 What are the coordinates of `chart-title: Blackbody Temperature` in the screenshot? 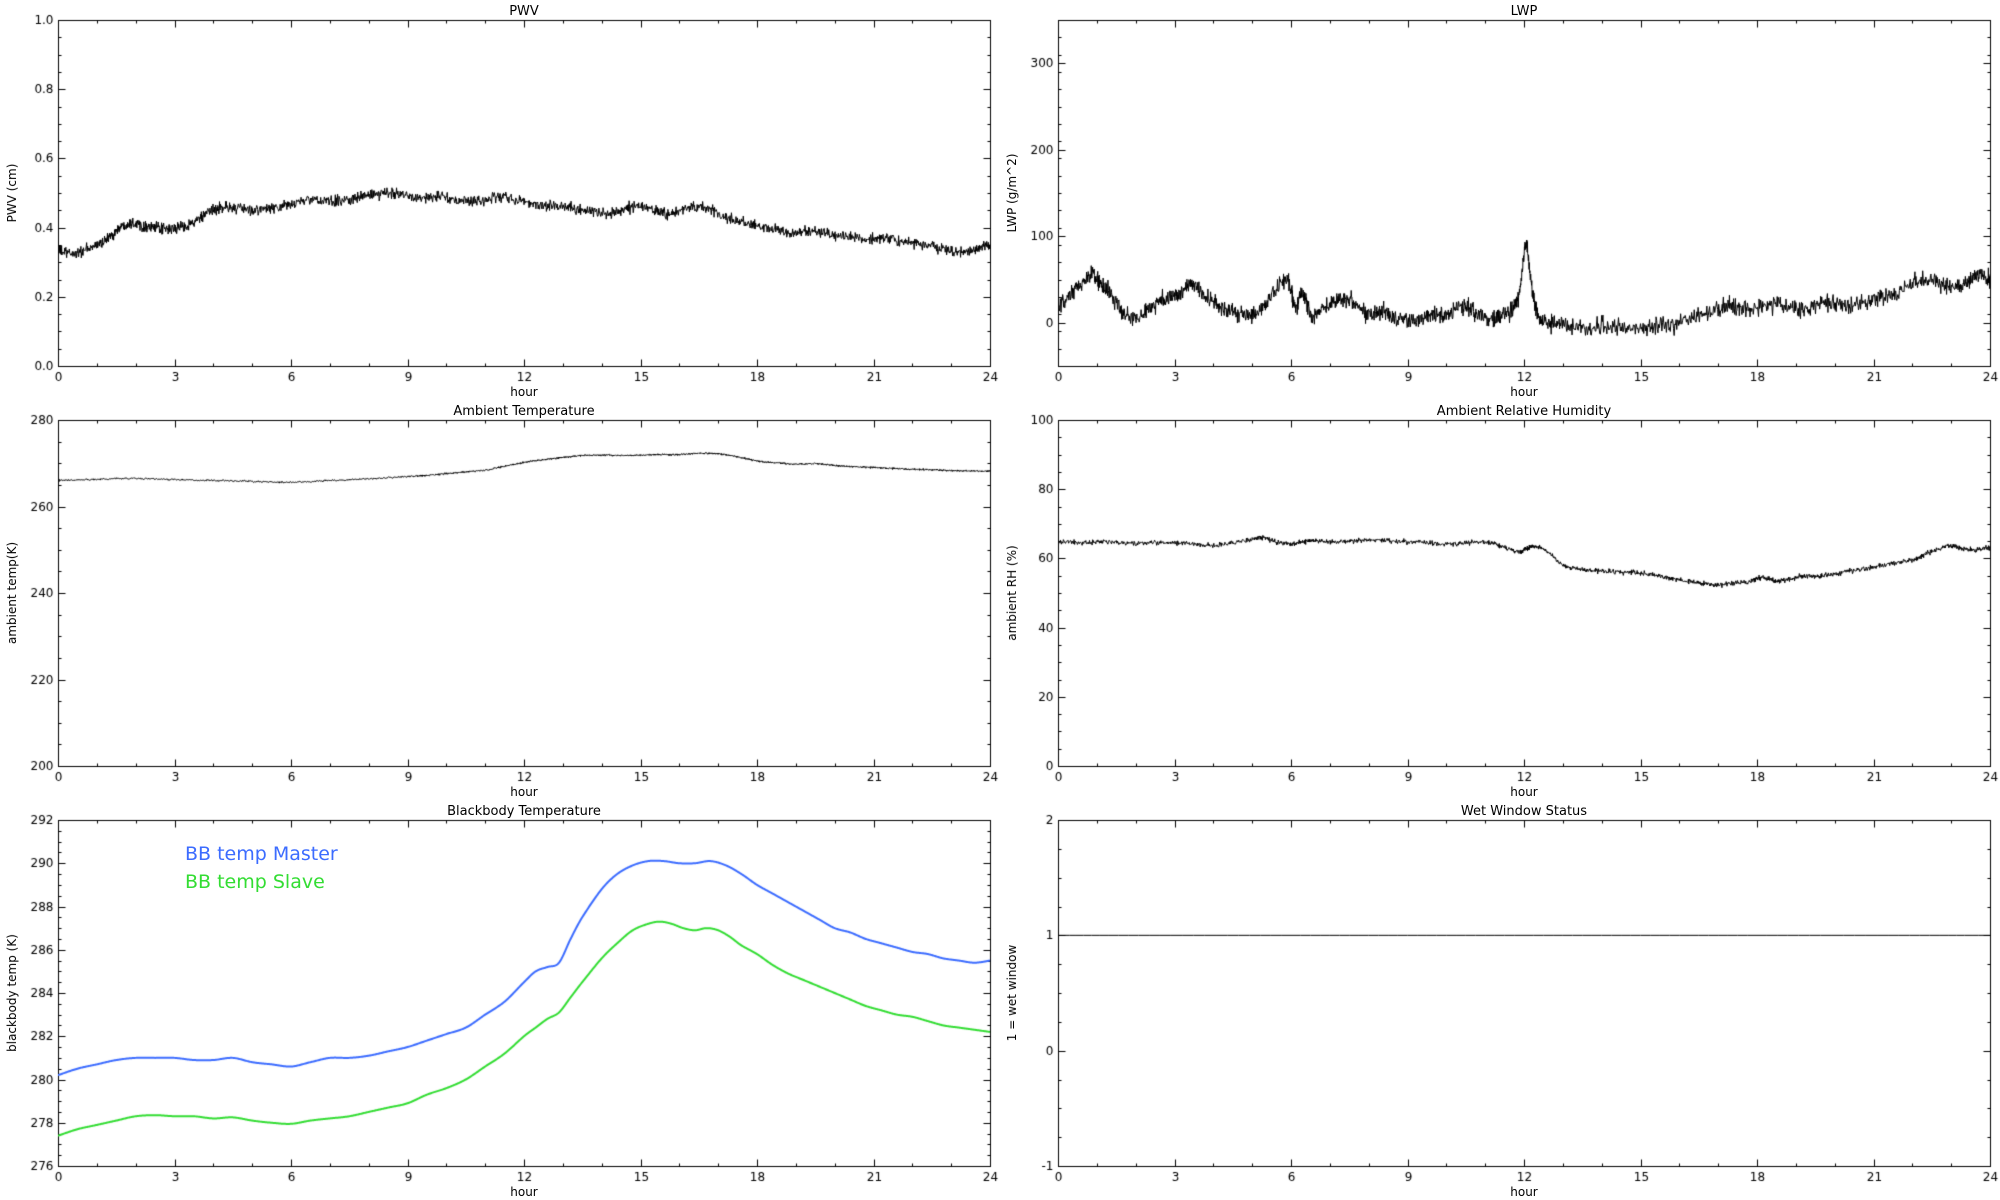 It's located at (524, 811).